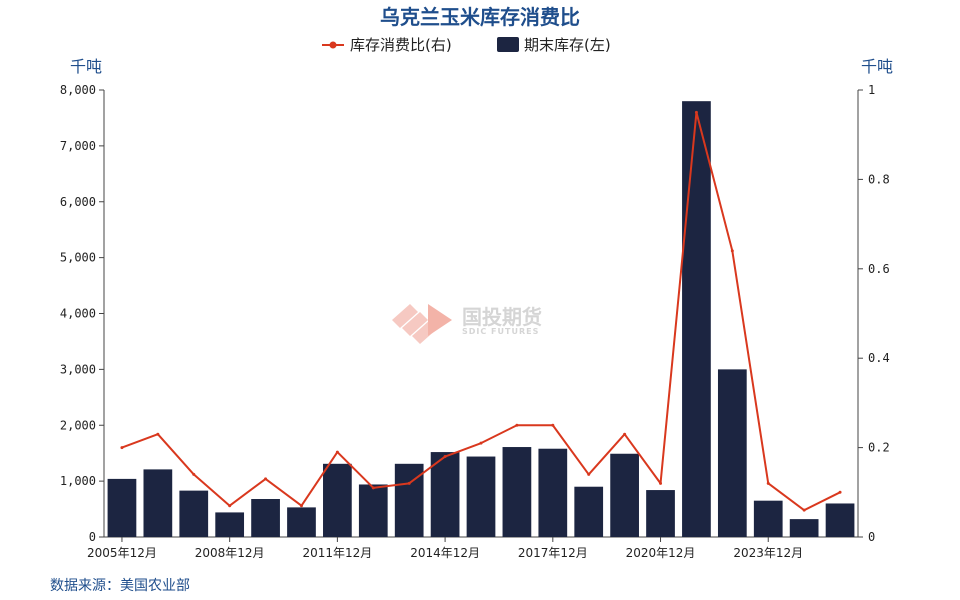 The width and height of the screenshot is (960, 600). I want to click on legend: 库存消费比(右) 期末库存(左), so click(466, 45).